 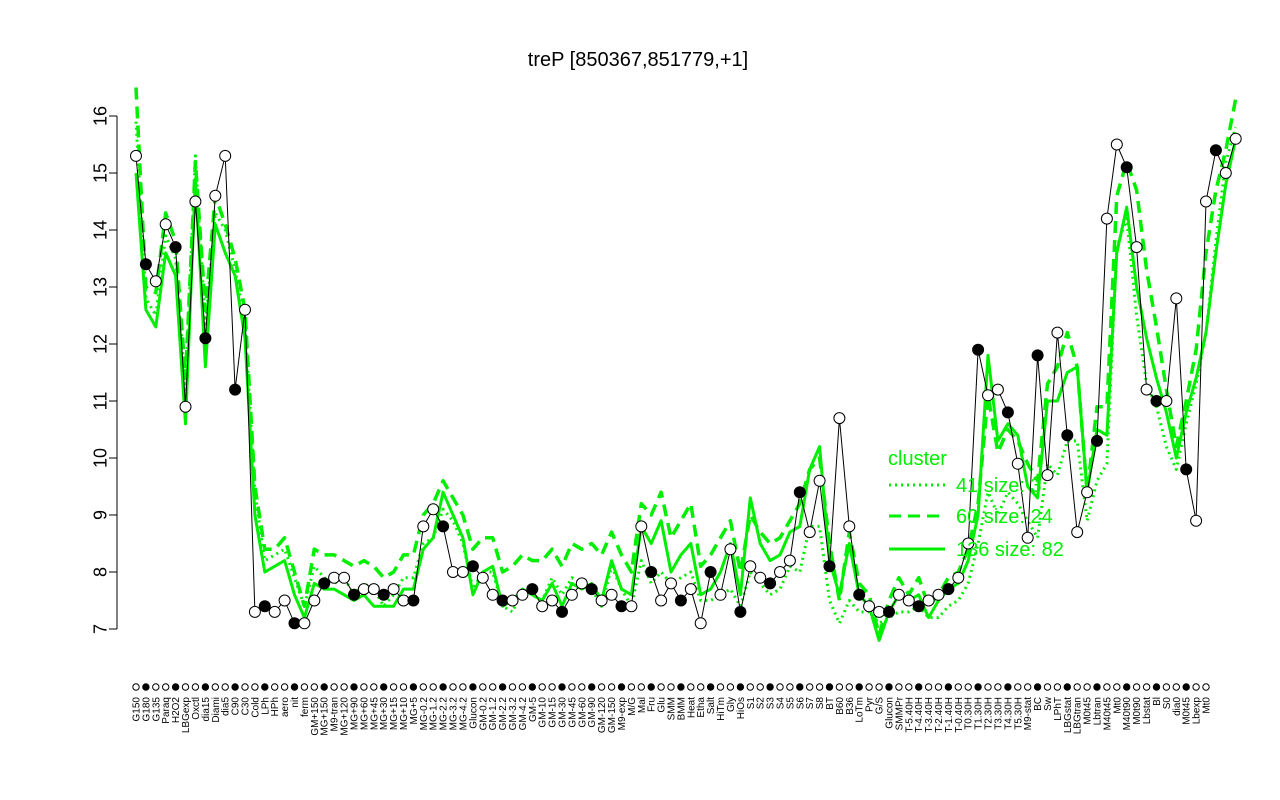 What do you see at coordinates (483, 714) in the screenshot?
I see `x-tick-label: GM-0.2` at bounding box center [483, 714].